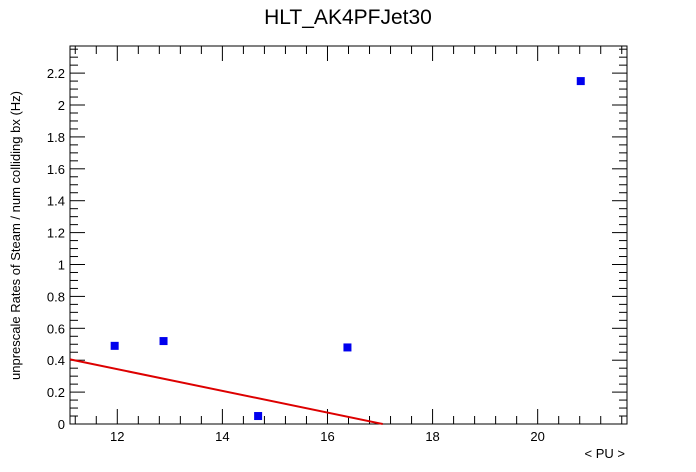 Image resolution: width=696 pixels, height=472 pixels. What do you see at coordinates (537, 436) in the screenshot?
I see `x-tick-label: 20` at bounding box center [537, 436].